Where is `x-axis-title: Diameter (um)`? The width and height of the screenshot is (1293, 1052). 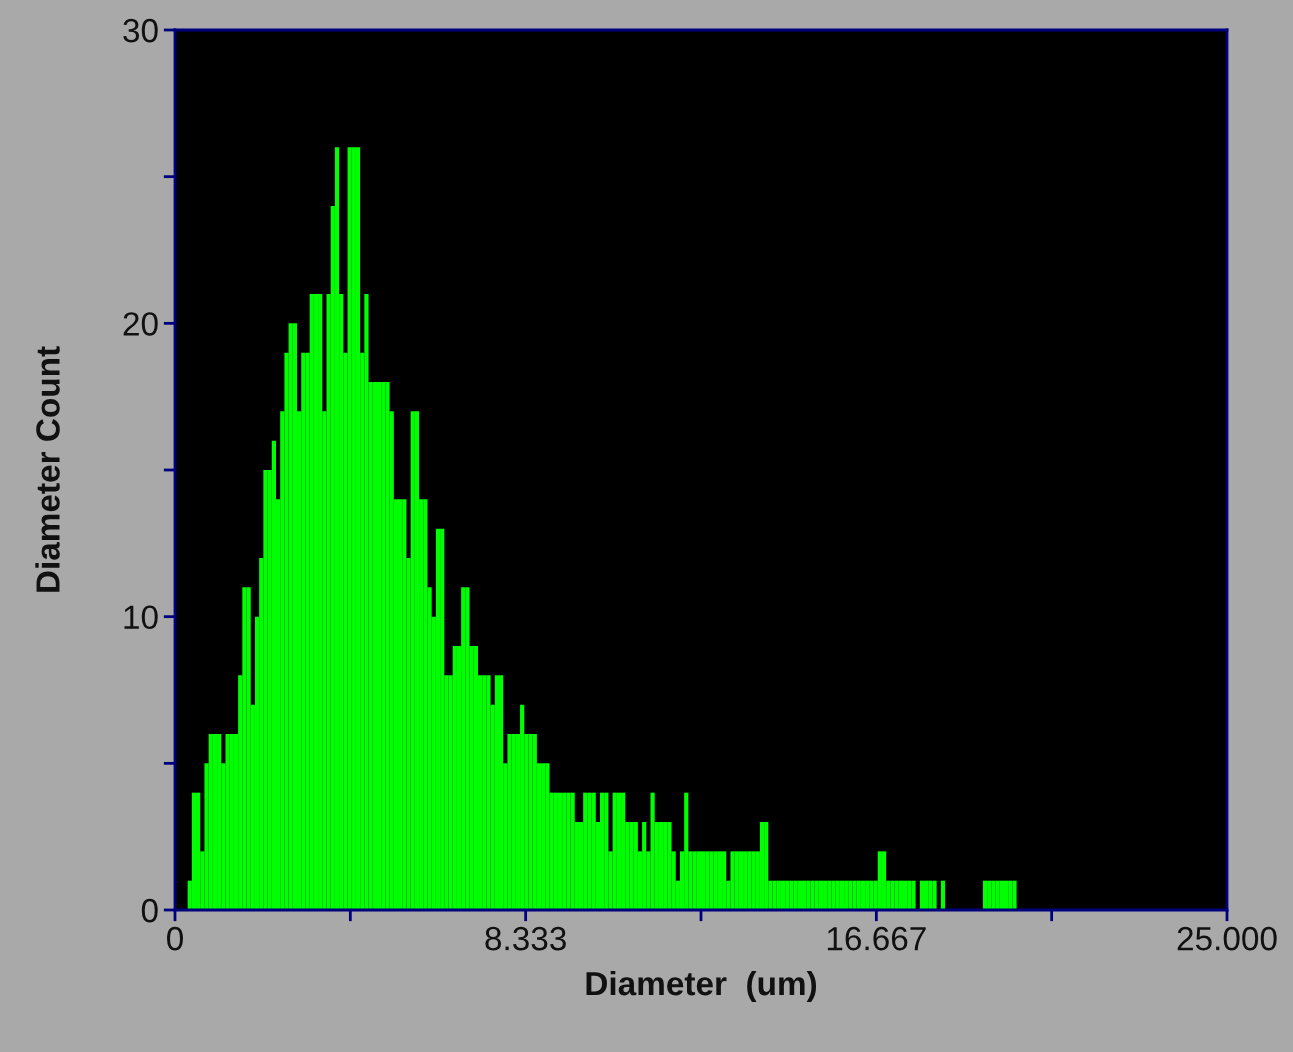
x-axis-title: Diameter (um) is located at coordinates (701, 986).